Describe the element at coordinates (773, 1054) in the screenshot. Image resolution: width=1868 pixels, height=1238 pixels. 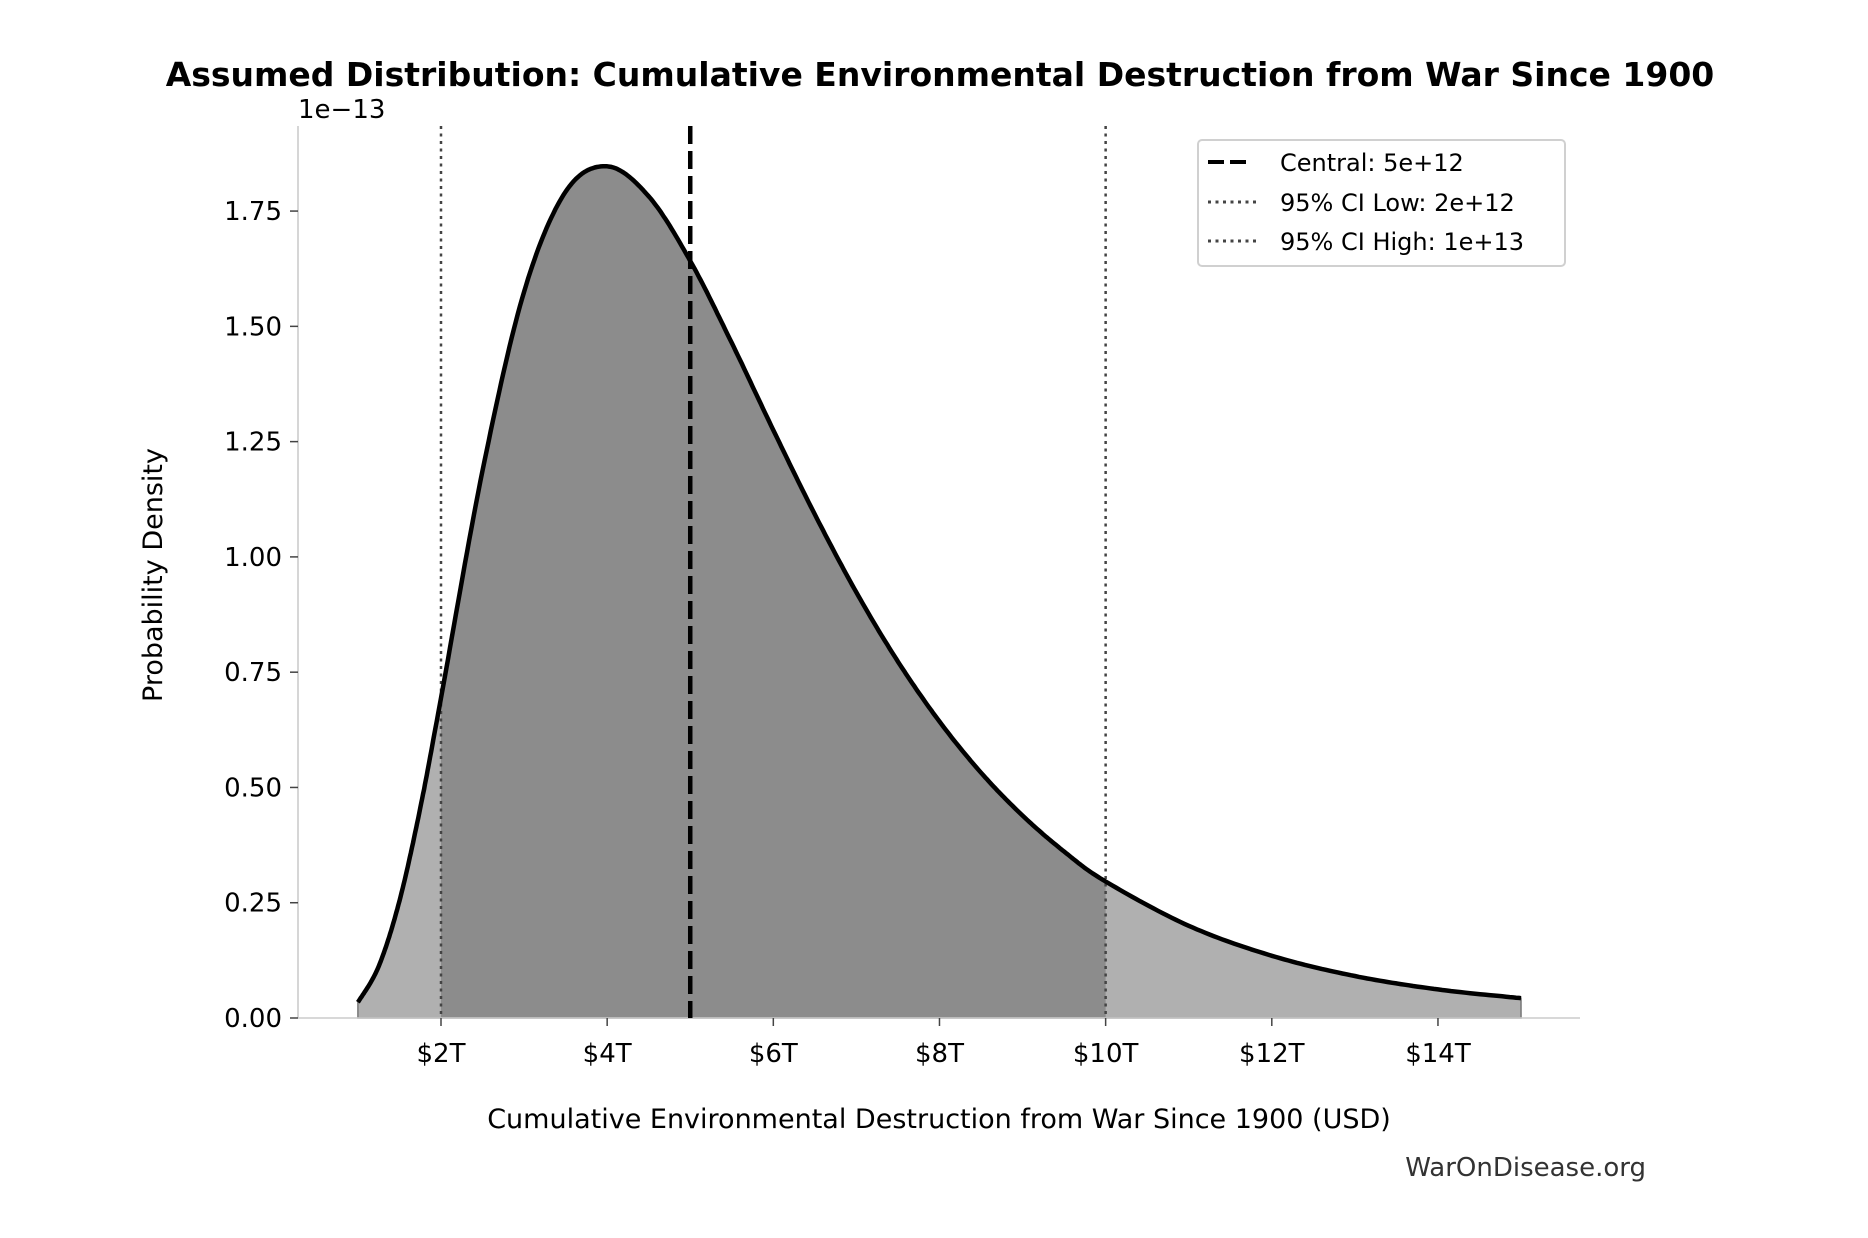
I see `x-tick-label: $6T` at that location.